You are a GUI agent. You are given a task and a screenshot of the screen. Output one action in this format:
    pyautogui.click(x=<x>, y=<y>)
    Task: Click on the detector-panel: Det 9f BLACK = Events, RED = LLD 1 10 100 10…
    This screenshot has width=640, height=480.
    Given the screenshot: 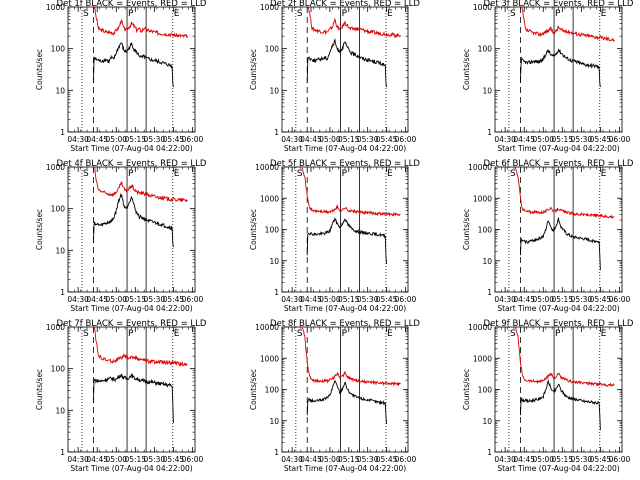 What is the action you would take?
    pyautogui.click(x=548, y=396)
    